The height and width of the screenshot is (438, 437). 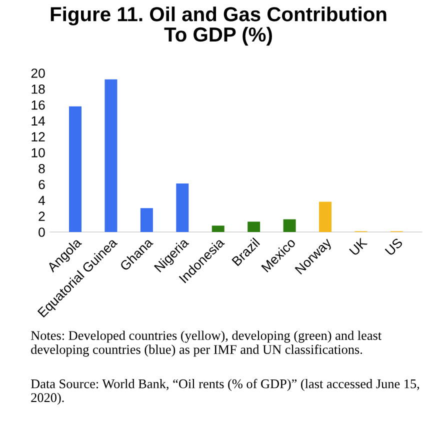 What do you see at coordinates (38, 89) in the screenshot?
I see `y-tick-label: 18` at bounding box center [38, 89].